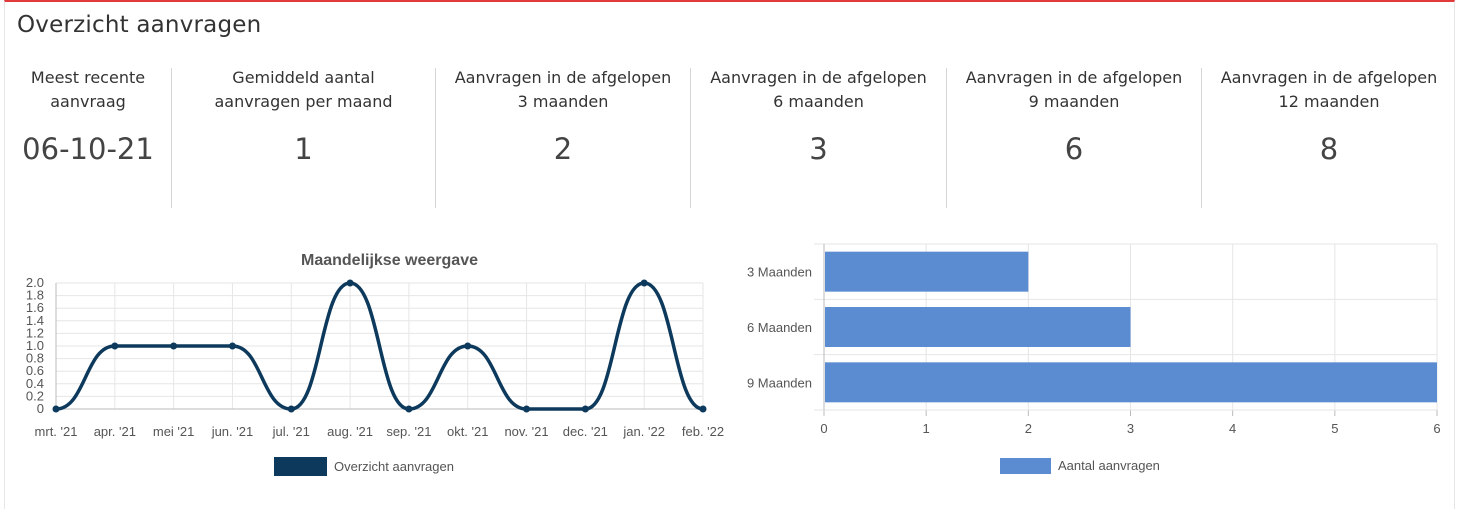 Image resolution: width=1459 pixels, height=509 pixels. I want to click on x-tick-label: nov. '21, so click(526, 431).